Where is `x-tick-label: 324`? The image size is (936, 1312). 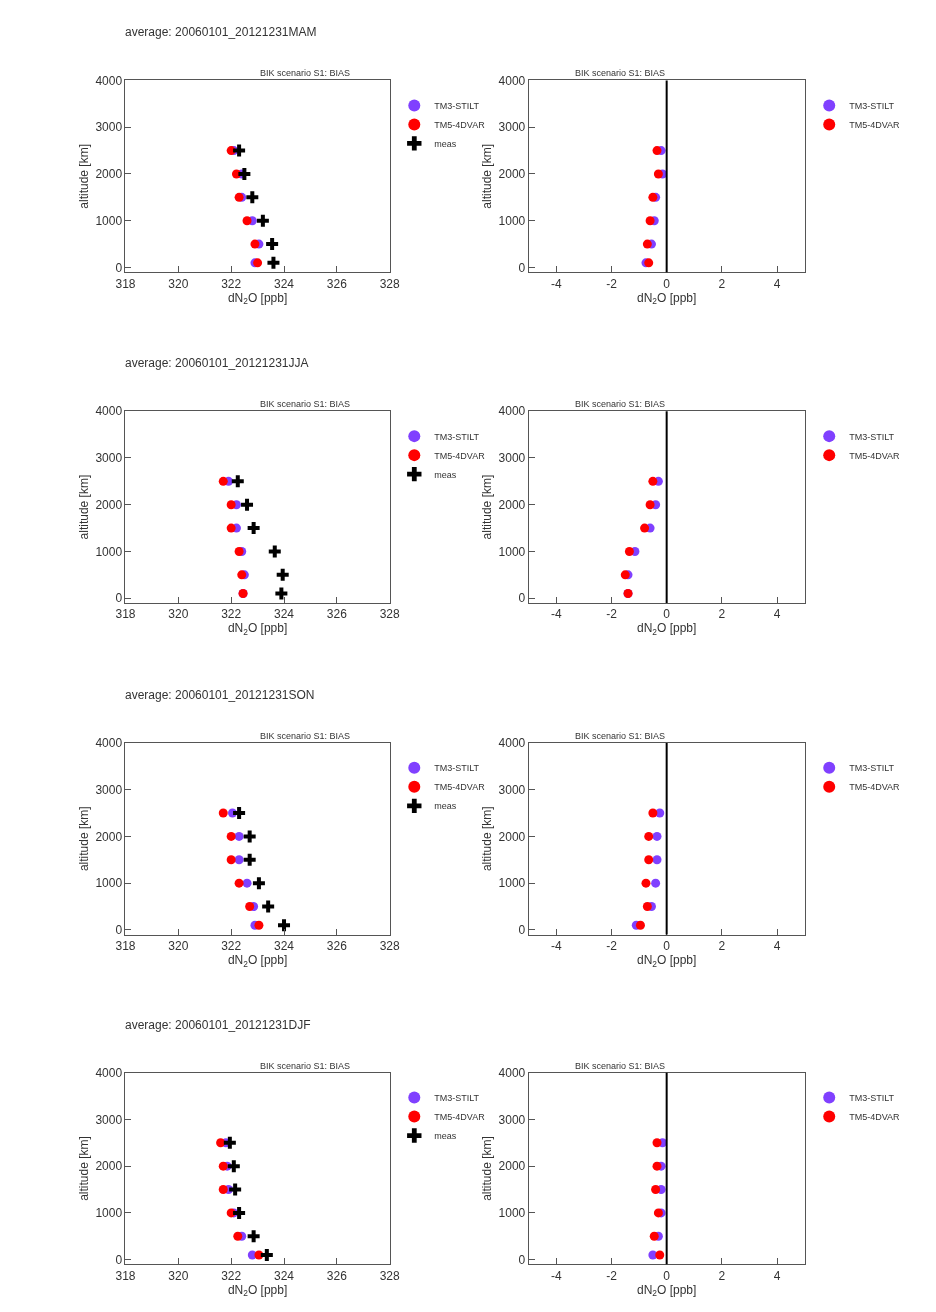
x-tick-label: 324 is located at coordinates (284, 945).